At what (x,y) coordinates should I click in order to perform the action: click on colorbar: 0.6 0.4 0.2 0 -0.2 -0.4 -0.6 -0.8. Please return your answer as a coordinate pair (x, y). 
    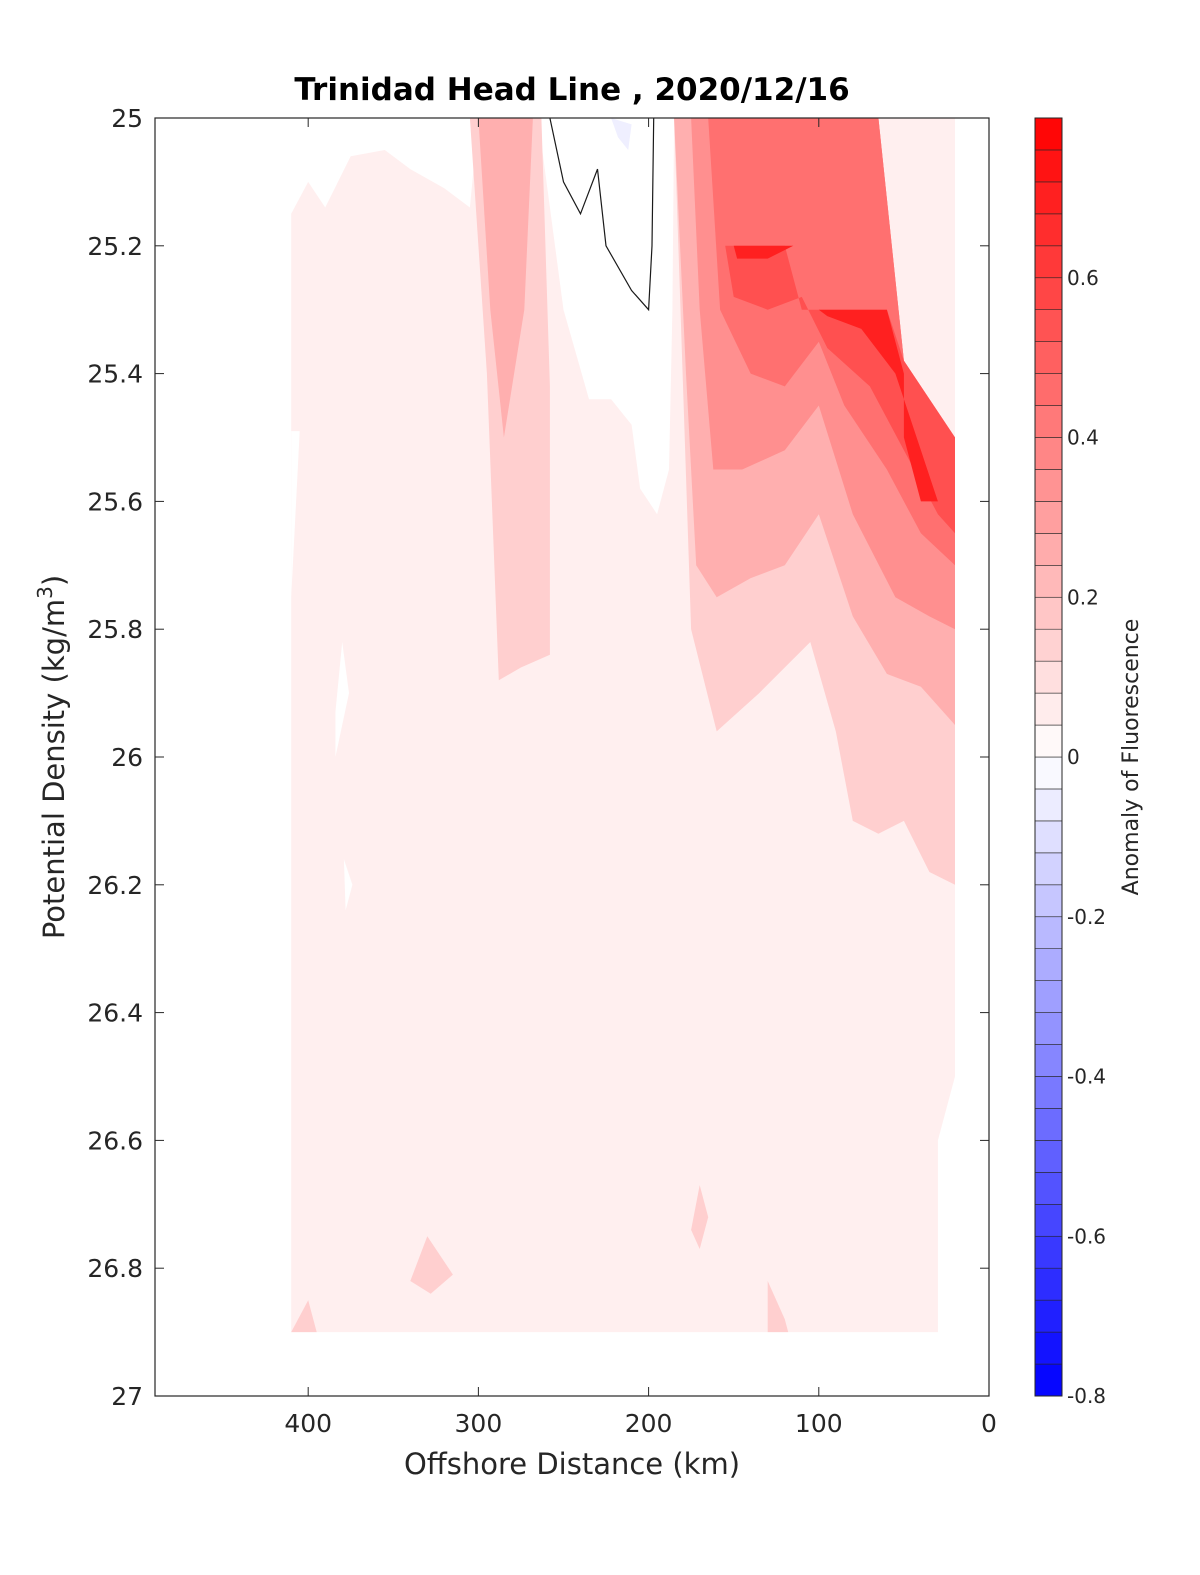
    Looking at the image, I should click on (1070, 762).